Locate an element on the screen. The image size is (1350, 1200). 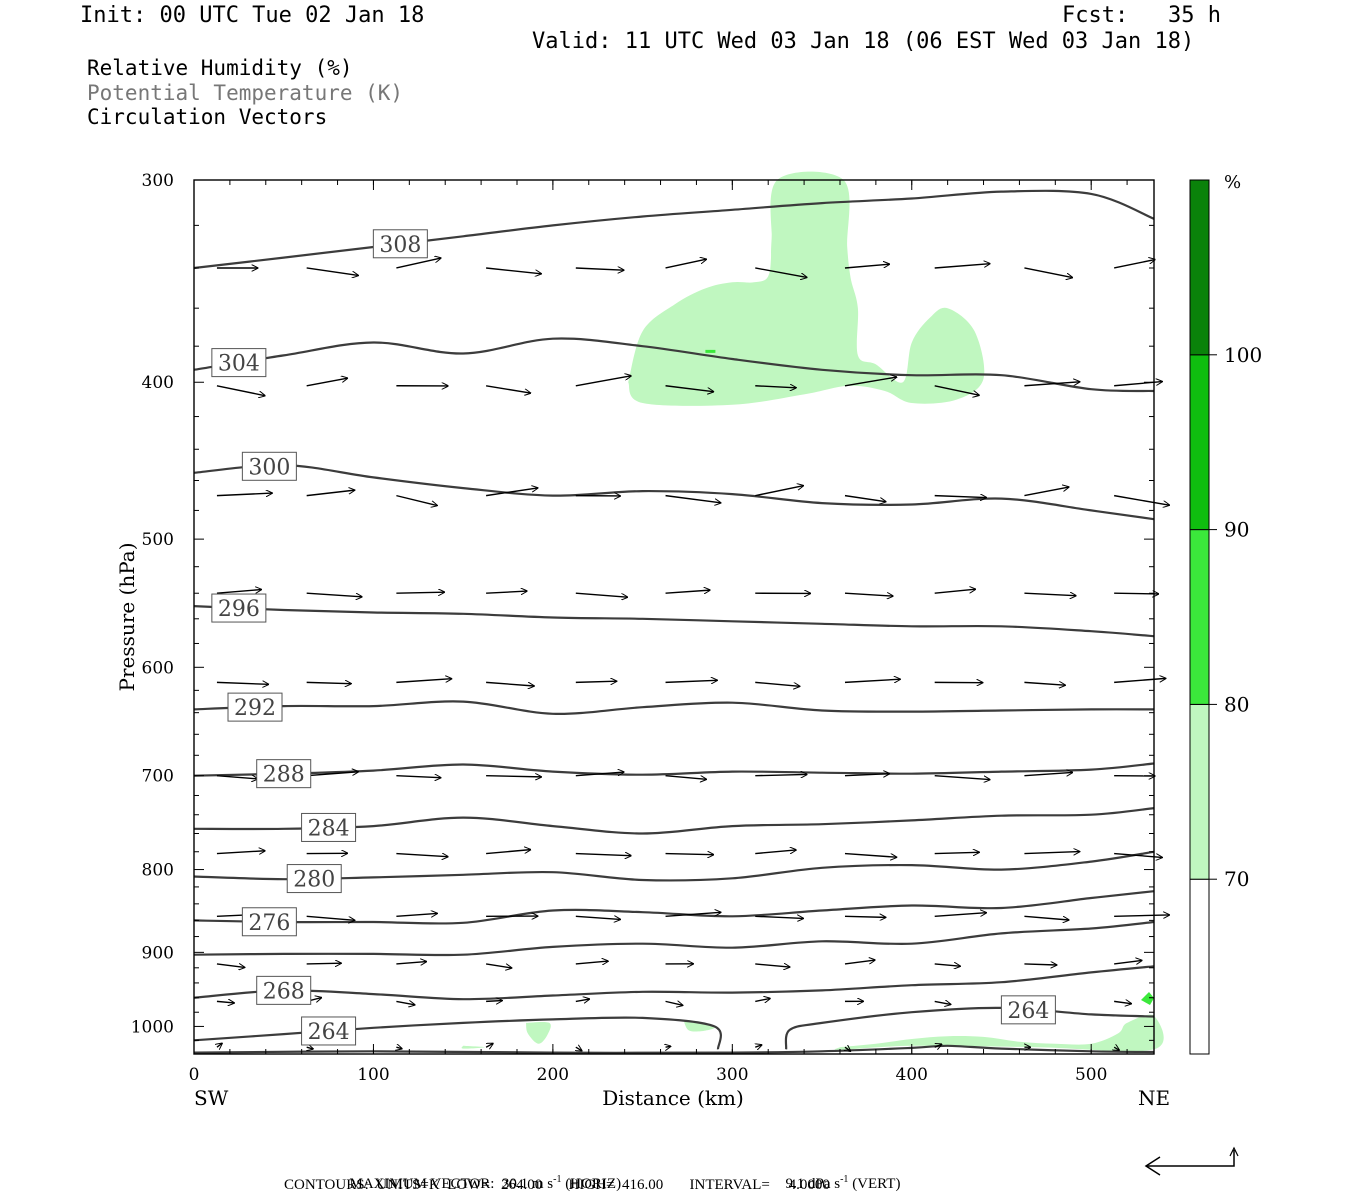
x-tick-label: 200 is located at coordinates (553, 1075).